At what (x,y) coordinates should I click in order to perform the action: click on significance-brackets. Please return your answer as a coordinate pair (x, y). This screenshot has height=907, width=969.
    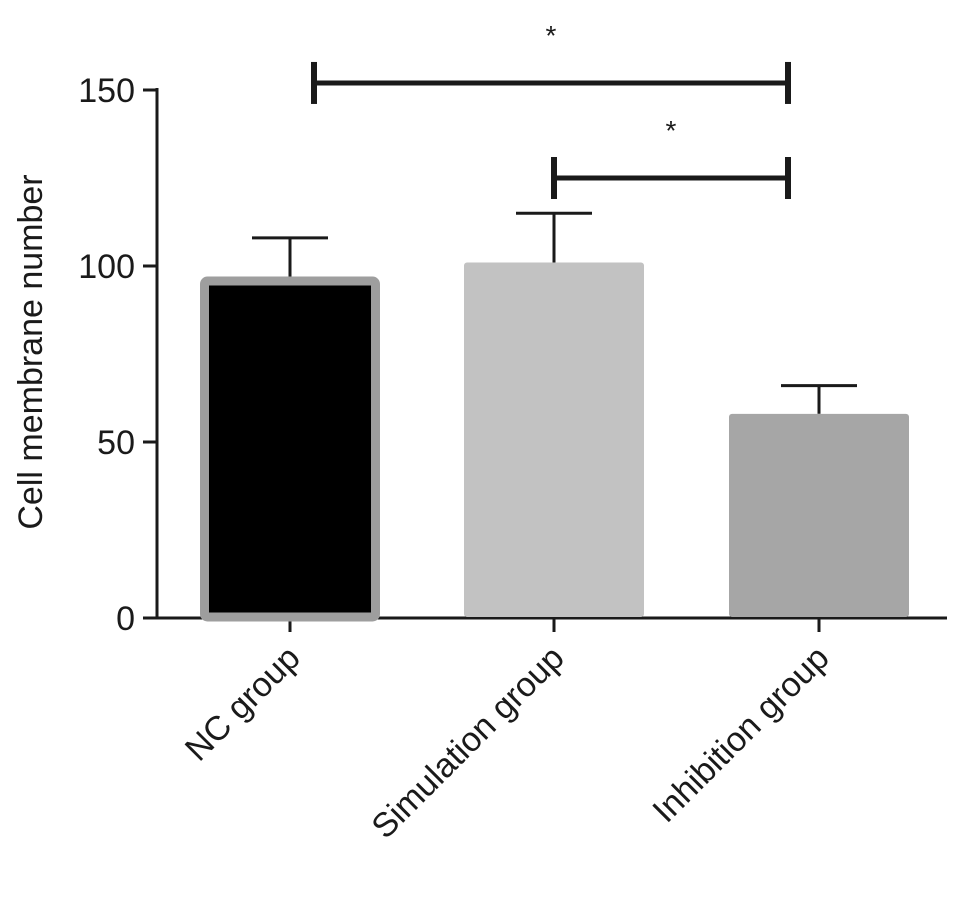
    Looking at the image, I should click on (551, 130).